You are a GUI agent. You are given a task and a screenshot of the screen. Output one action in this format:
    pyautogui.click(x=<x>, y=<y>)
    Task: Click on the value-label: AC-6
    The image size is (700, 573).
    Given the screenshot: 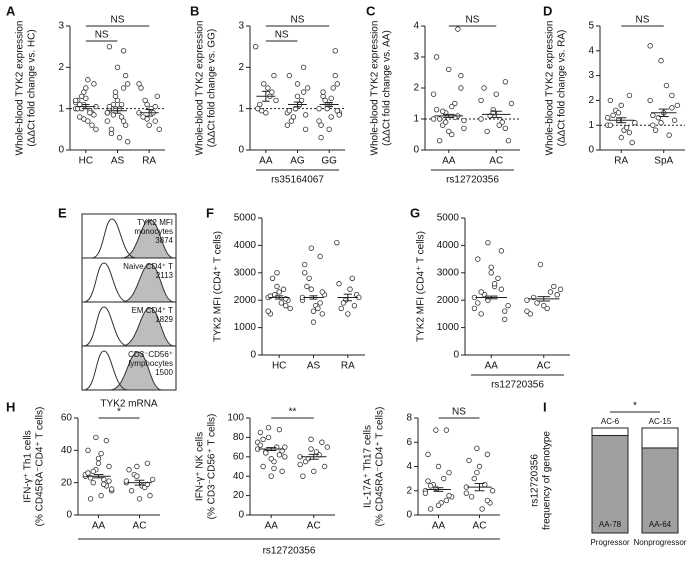 What is the action you would take?
    pyautogui.click(x=610, y=421)
    